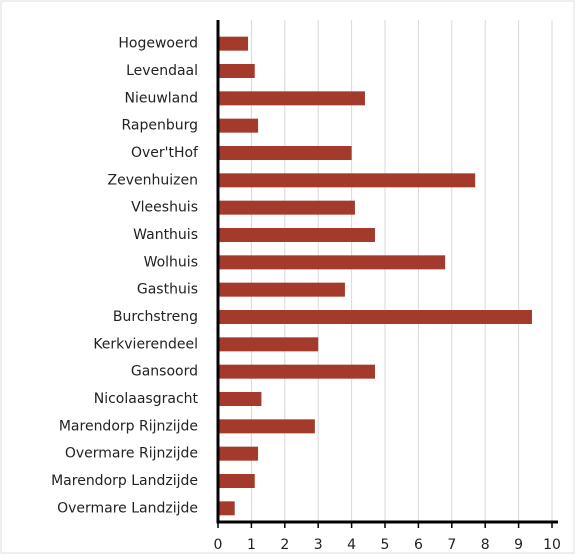 The width and height of the screenshot is (575, 554). Describe the element at coordinates (485, 545) in the screenshot. I see `x-tick-label: 8` at that location.